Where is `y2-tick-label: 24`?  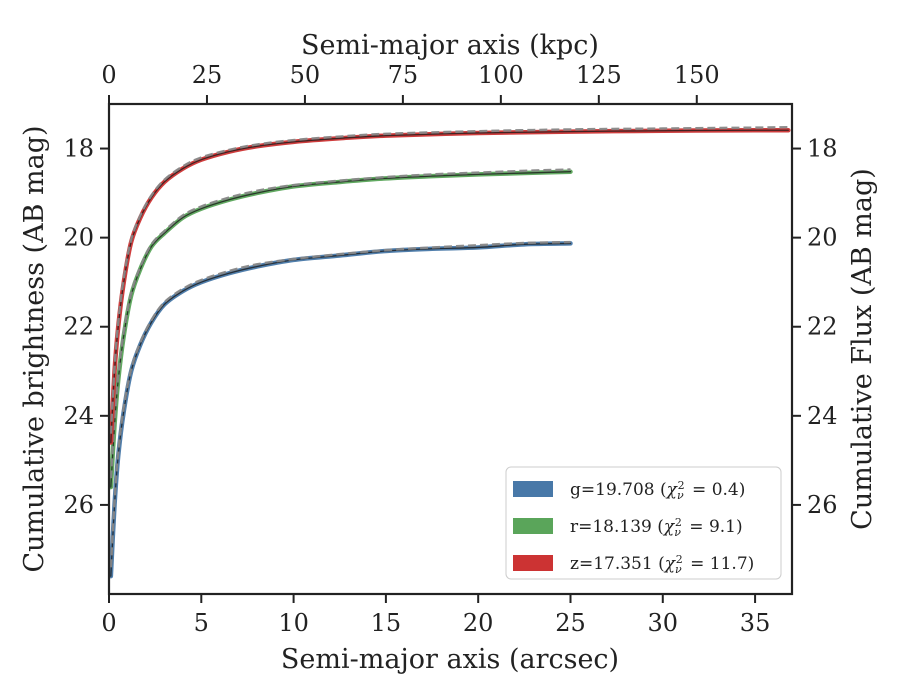 y2-tick-label: 24 is located at coordinates (822, 416).